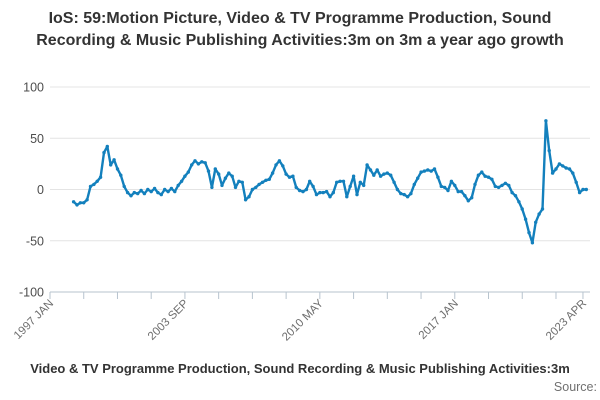 The width and height of the screenshot is (600, 400). What do you see at coordinates (40, 190) in the screenshot?
I see `y-tick-label: 0` at bounding box center [40, 190].